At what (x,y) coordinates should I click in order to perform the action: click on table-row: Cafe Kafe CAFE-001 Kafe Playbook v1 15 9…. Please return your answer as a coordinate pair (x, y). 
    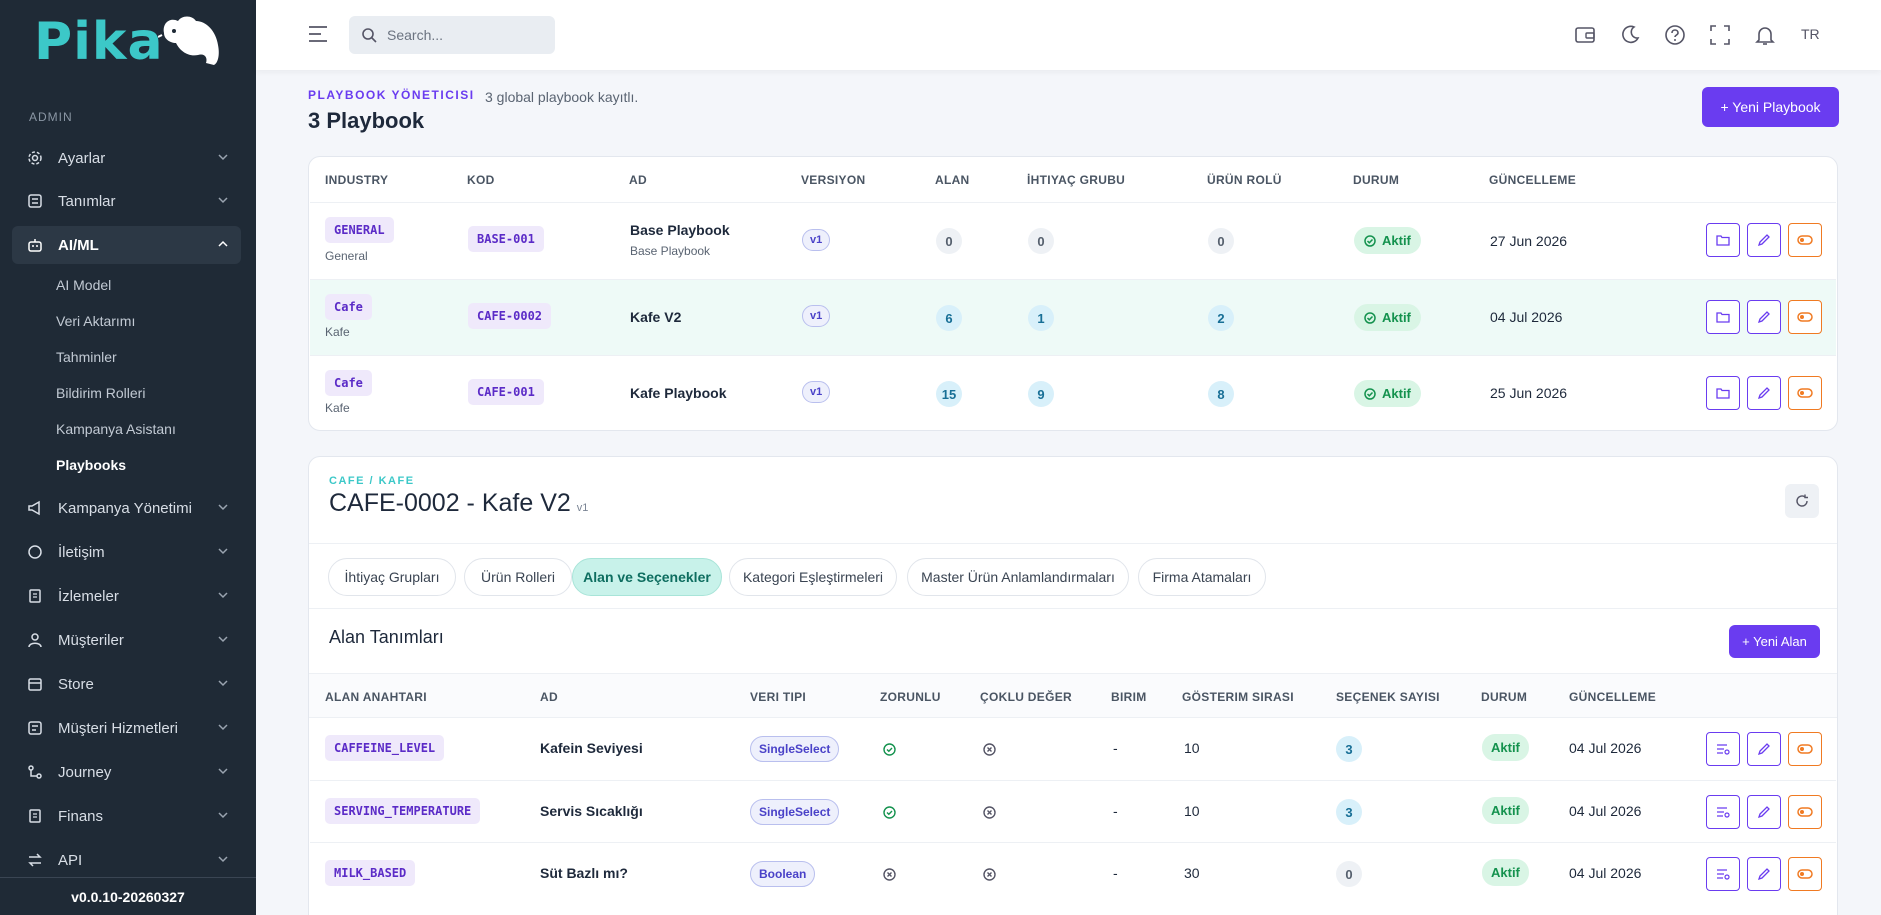
    Looking at the image, I should click on (1073, 393).